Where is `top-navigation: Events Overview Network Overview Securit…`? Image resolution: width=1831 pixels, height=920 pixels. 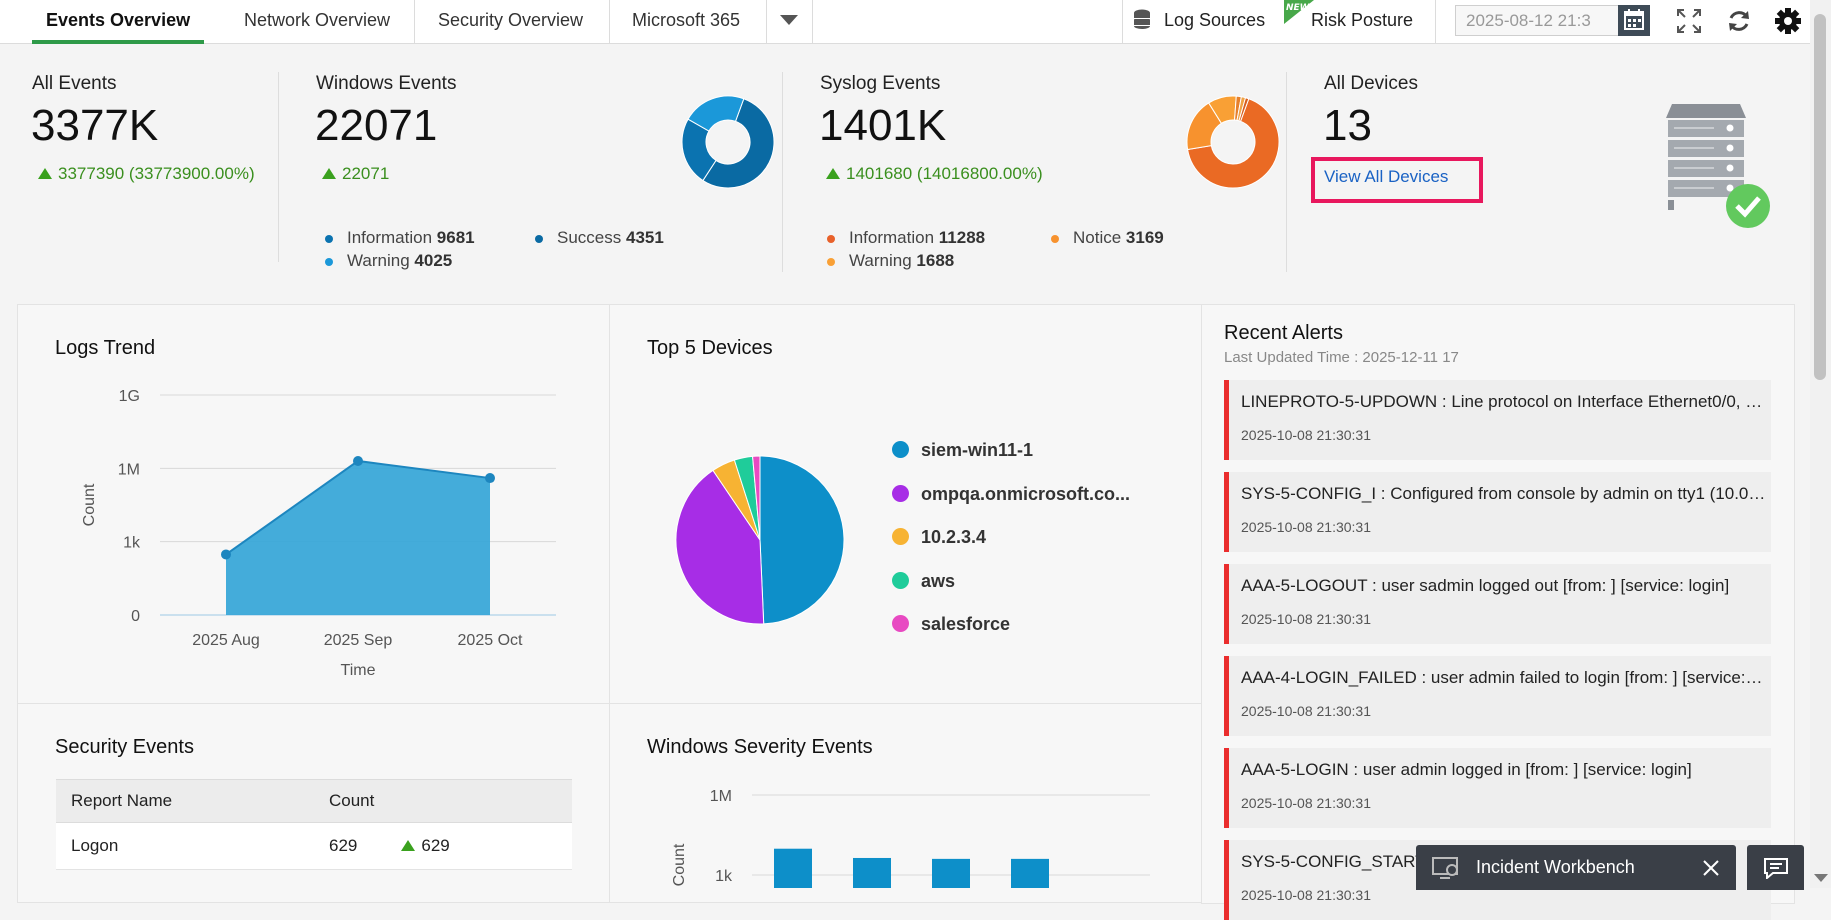
top-navigation: Events Overview Network Overview Securit… is located at coordinates (905, 22).